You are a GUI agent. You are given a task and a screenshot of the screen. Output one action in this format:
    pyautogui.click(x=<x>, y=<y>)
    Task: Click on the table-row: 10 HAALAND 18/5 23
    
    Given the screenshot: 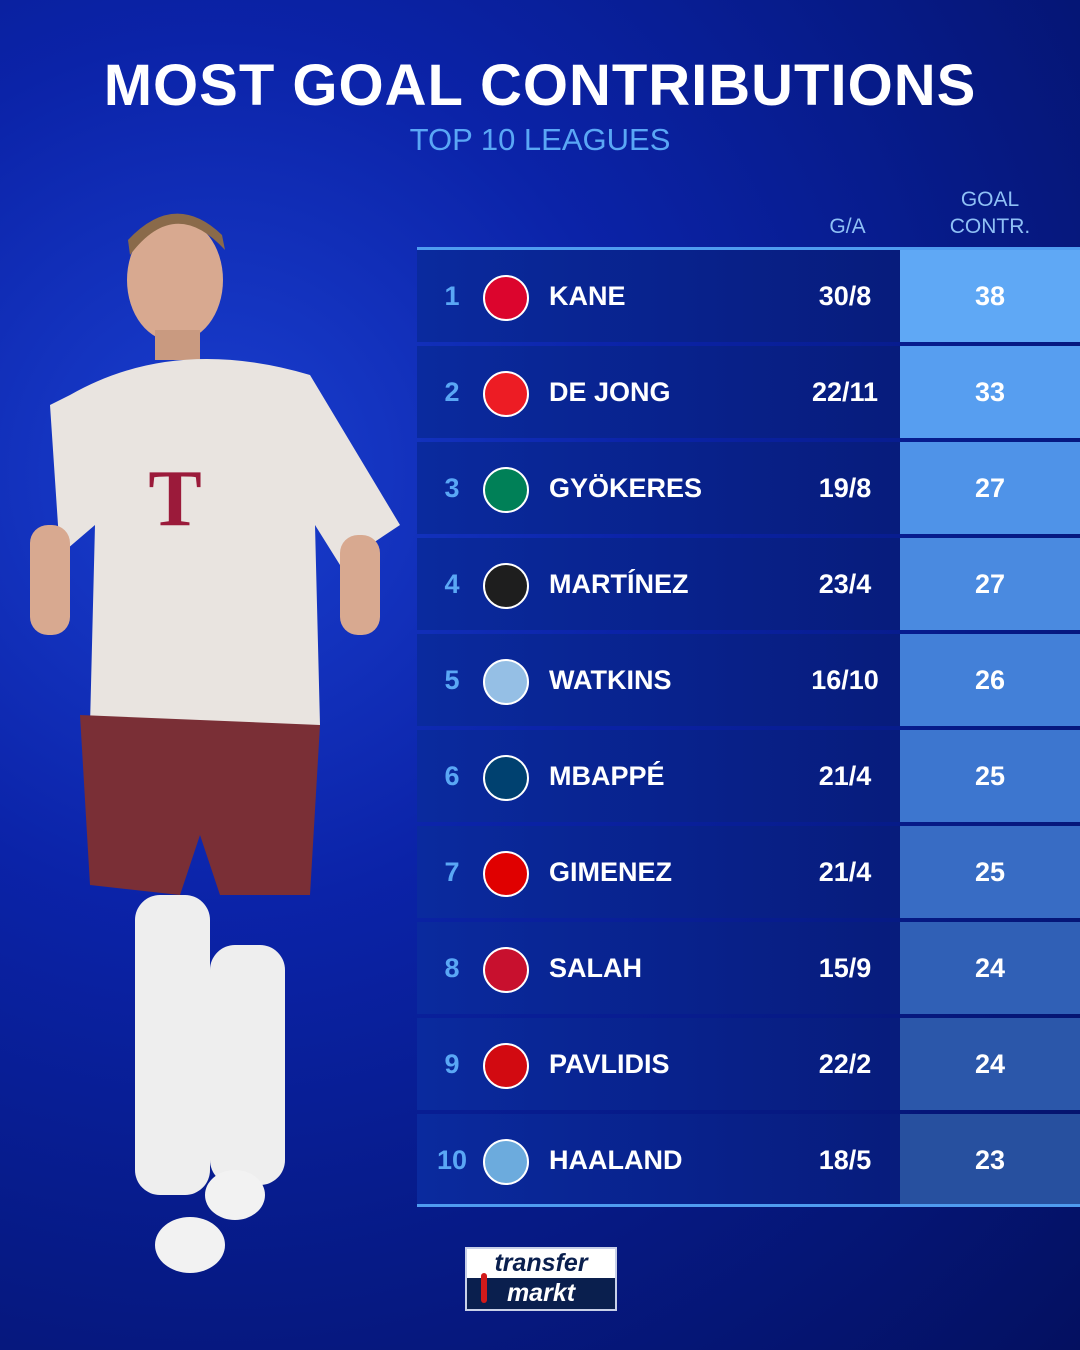 What is the action you would take?
    pyautogui.click(x=748, y=1160)
    